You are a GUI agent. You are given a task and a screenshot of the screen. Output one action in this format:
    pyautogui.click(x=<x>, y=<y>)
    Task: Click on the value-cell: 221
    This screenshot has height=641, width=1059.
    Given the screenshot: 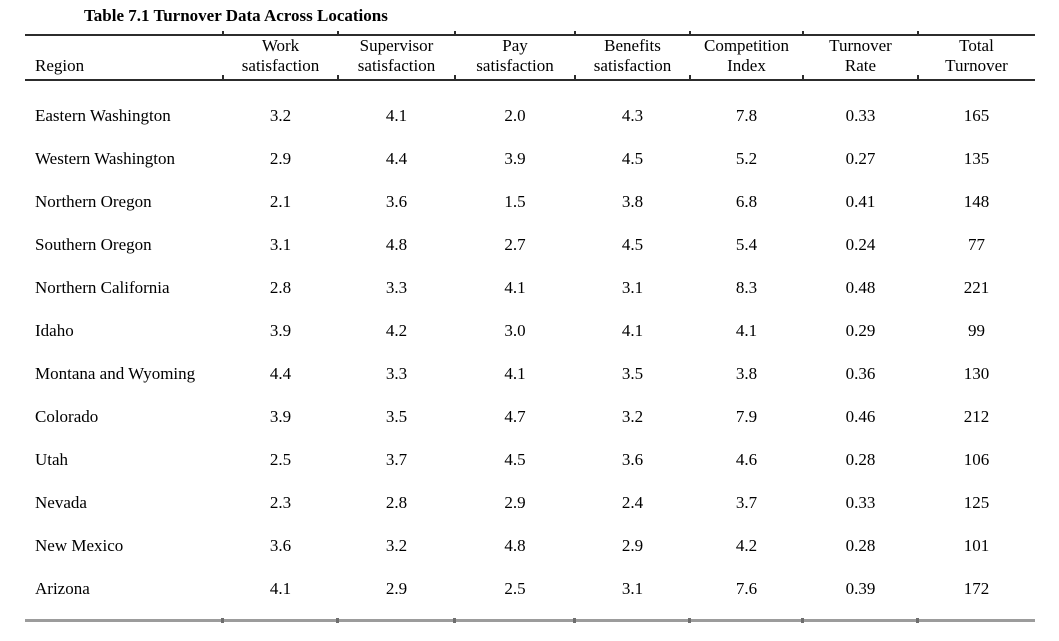 What is the action you would take?
    pyautogui.click(x=976, y=287)
    